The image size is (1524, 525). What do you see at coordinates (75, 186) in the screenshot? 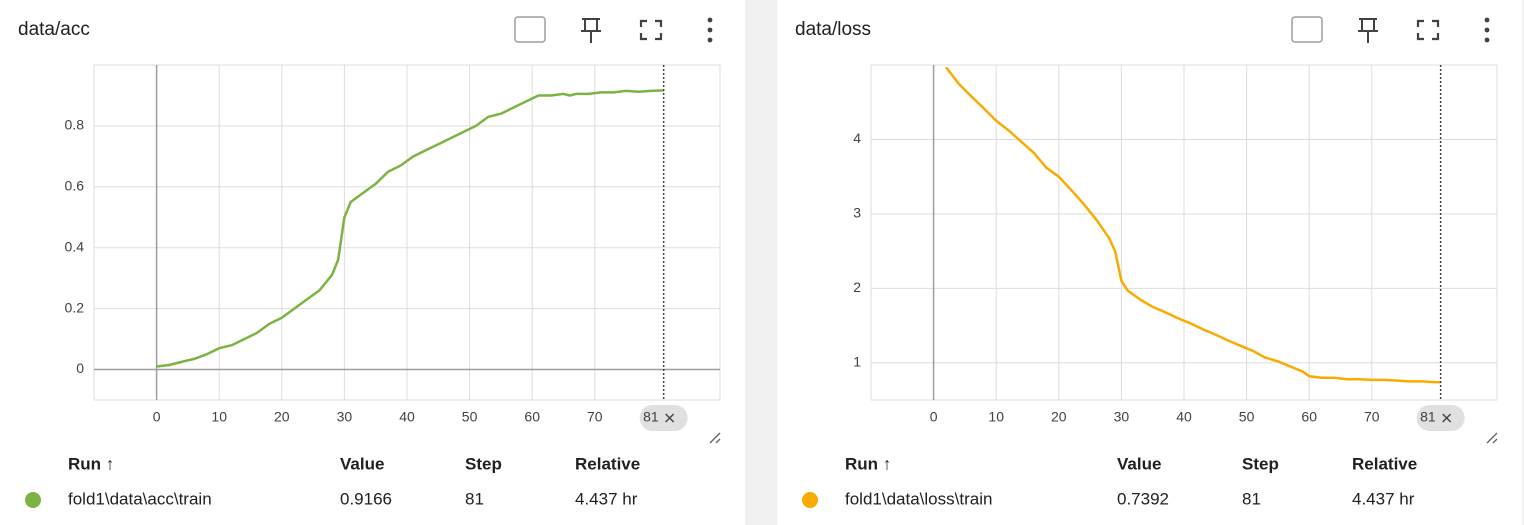
I see `y-tick-label: 0.6` at bounding box center [75, 186].